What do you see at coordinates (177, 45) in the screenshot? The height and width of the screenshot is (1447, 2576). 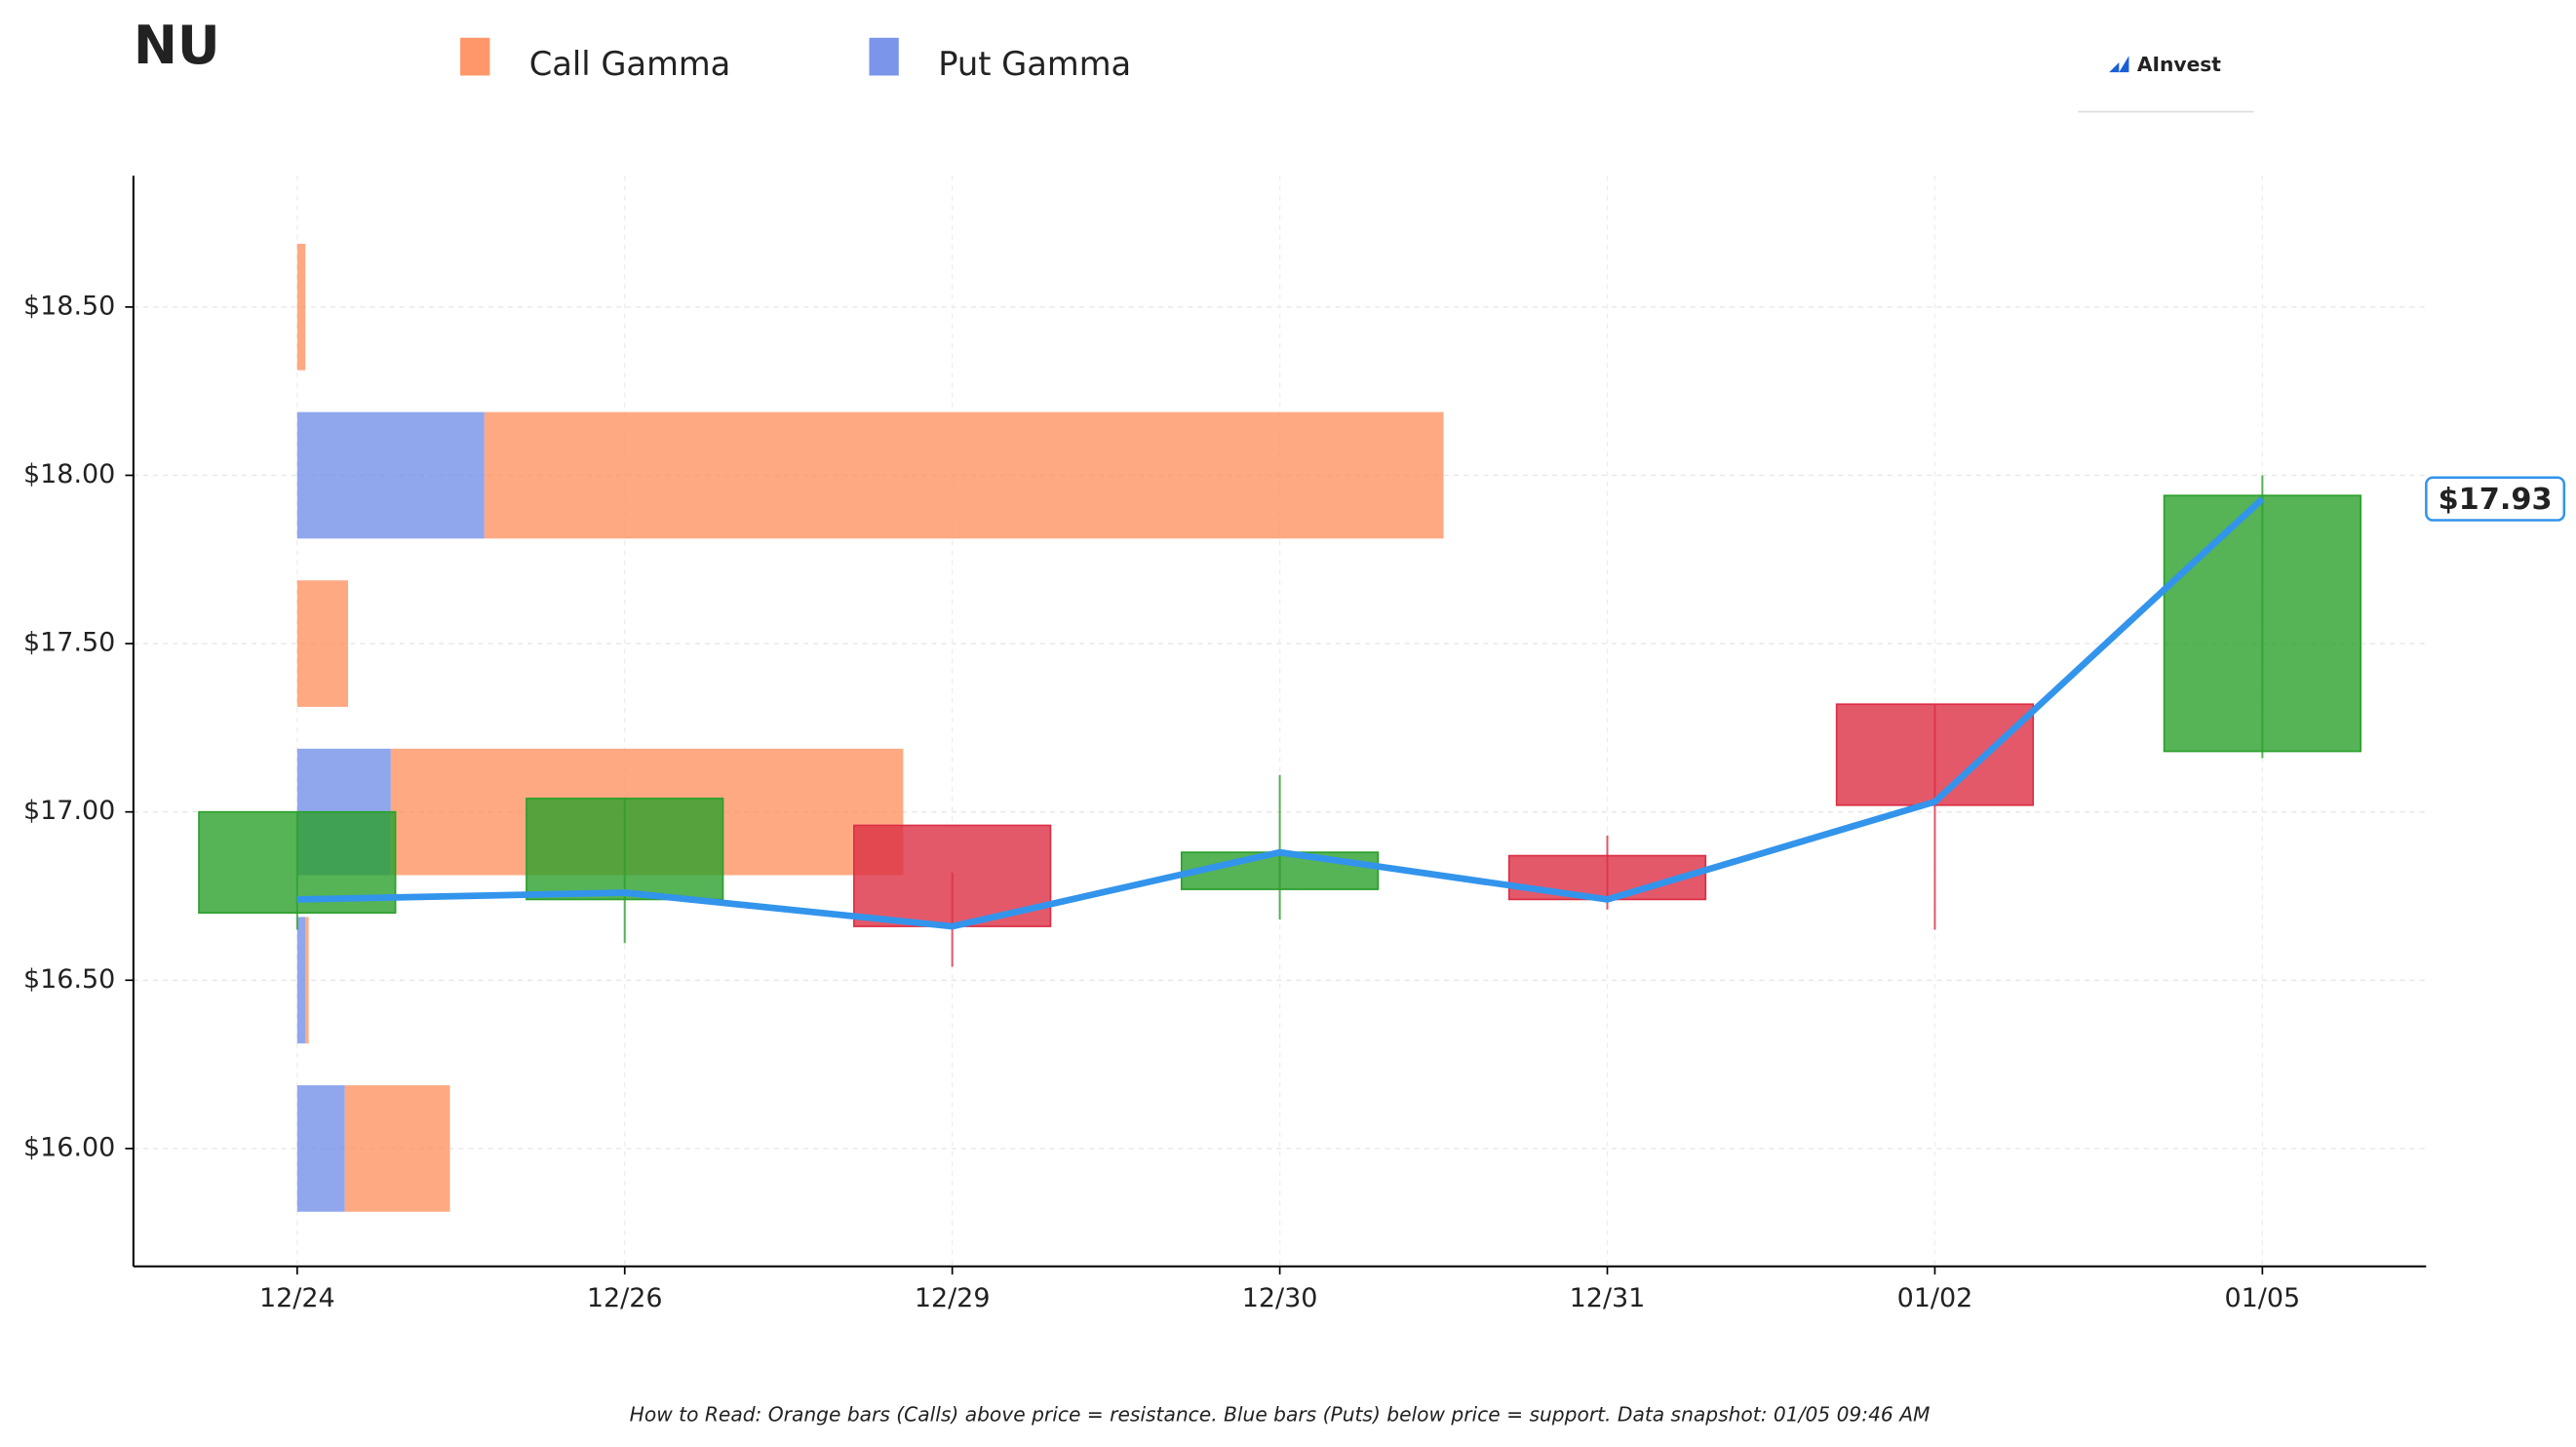 I see `chart-title: NU` at bounding box center [177, 45].